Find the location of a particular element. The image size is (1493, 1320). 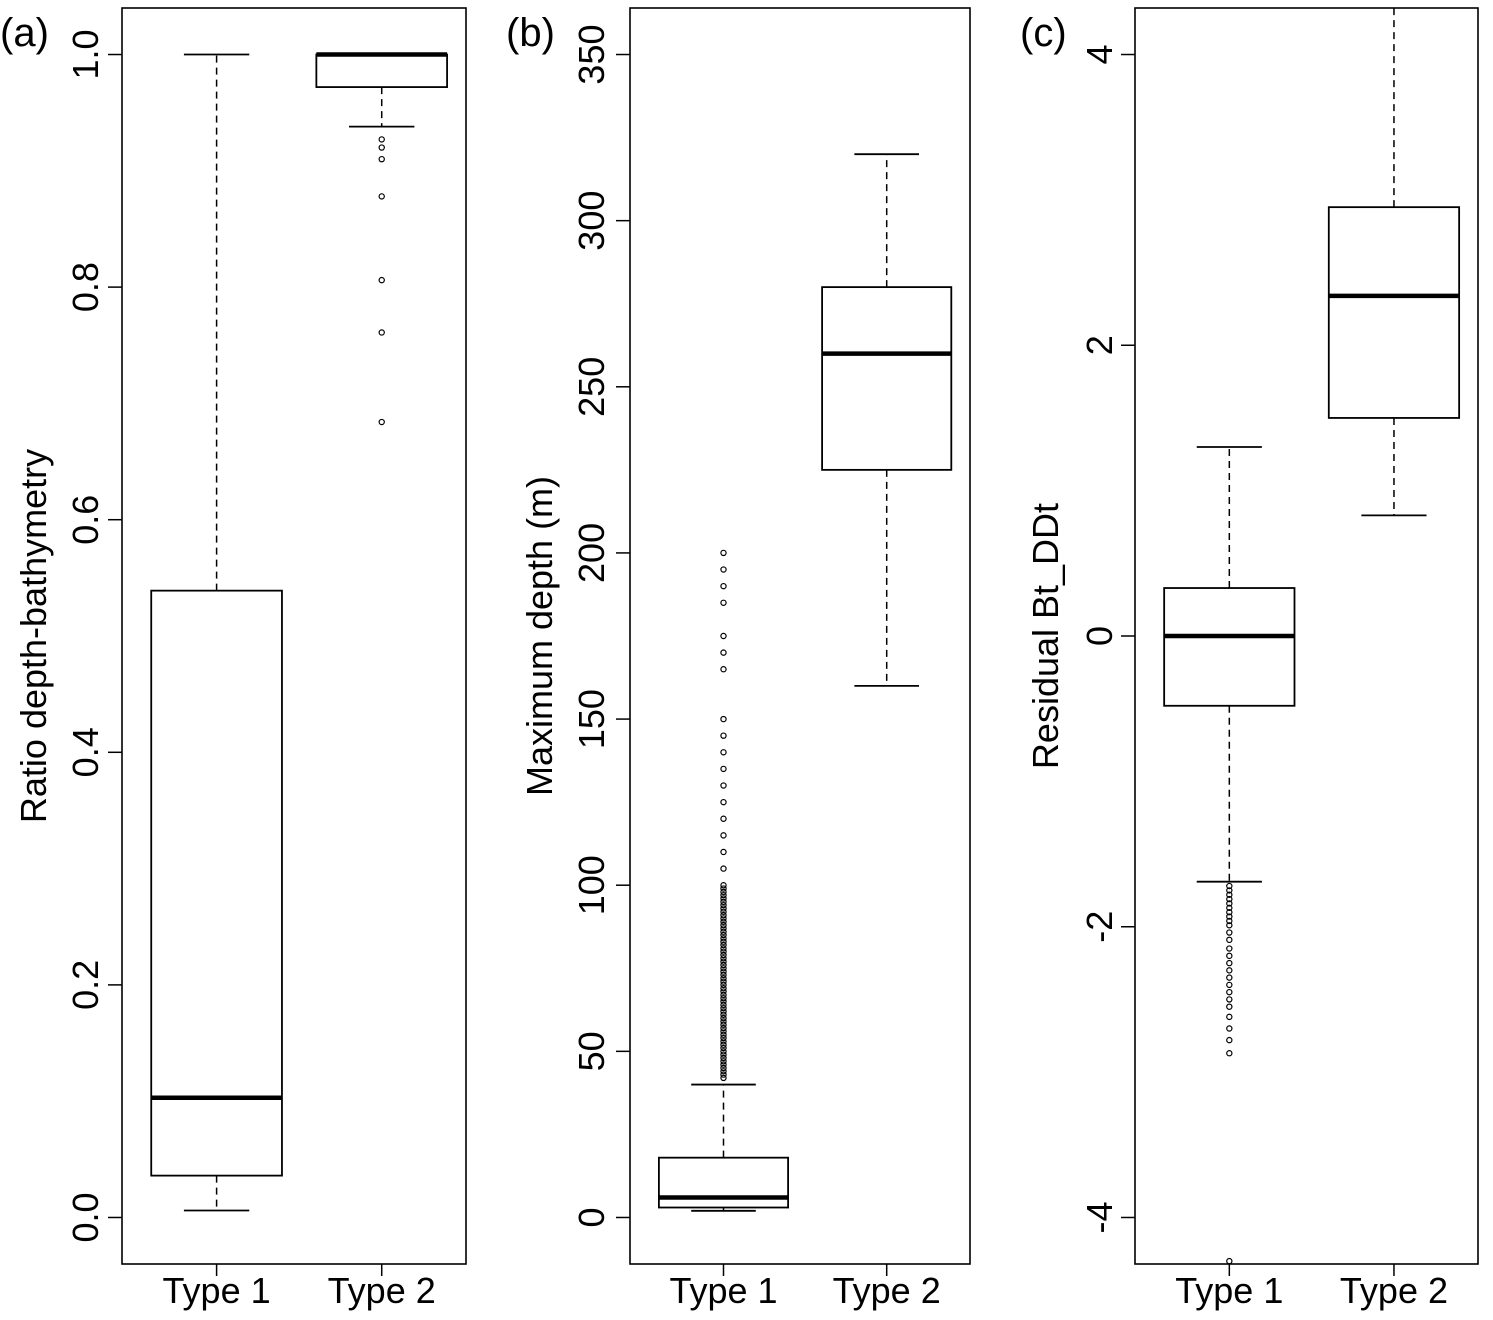

y-tick-label: 300 is located at coordinates (591, 221).